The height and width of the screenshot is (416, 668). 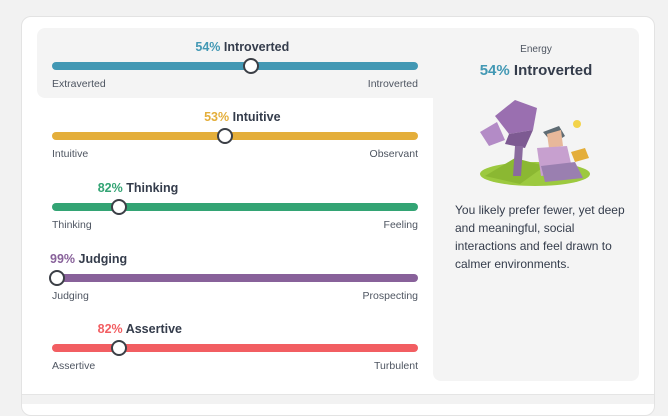 I want to click on trait-percentage: 53%, so click(x=217, y=117).